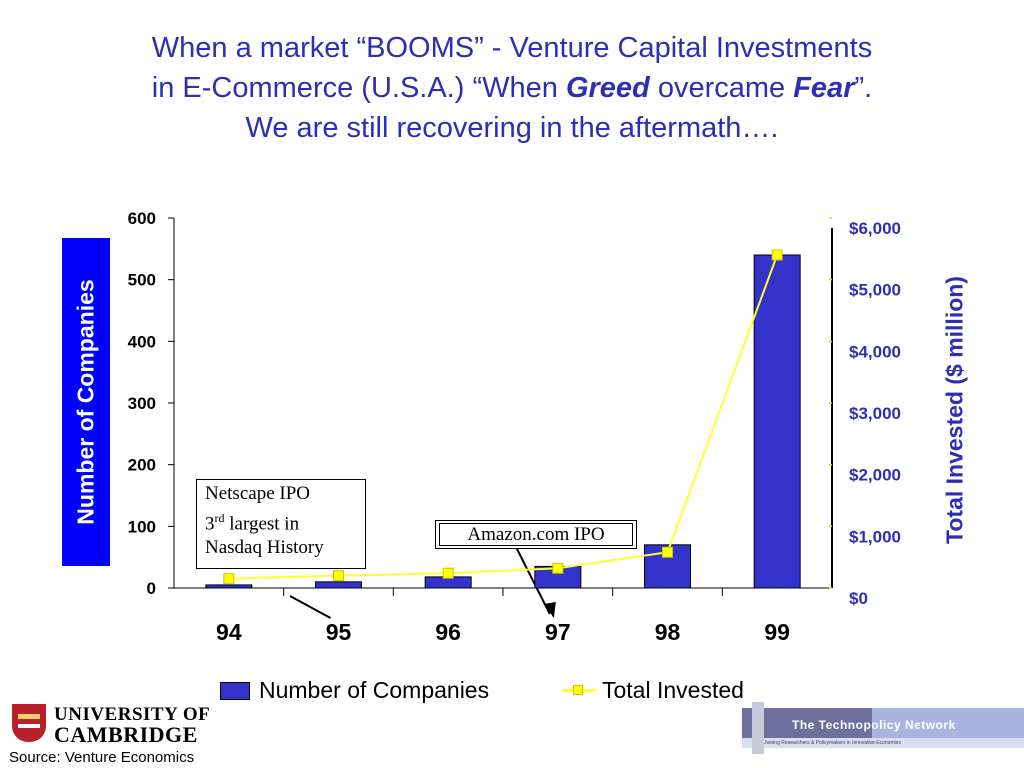  What do you see at coordinates (142, 403) in the screenshot?
I see `y-left-tick-label: 300` at bounding box center [142, 403].